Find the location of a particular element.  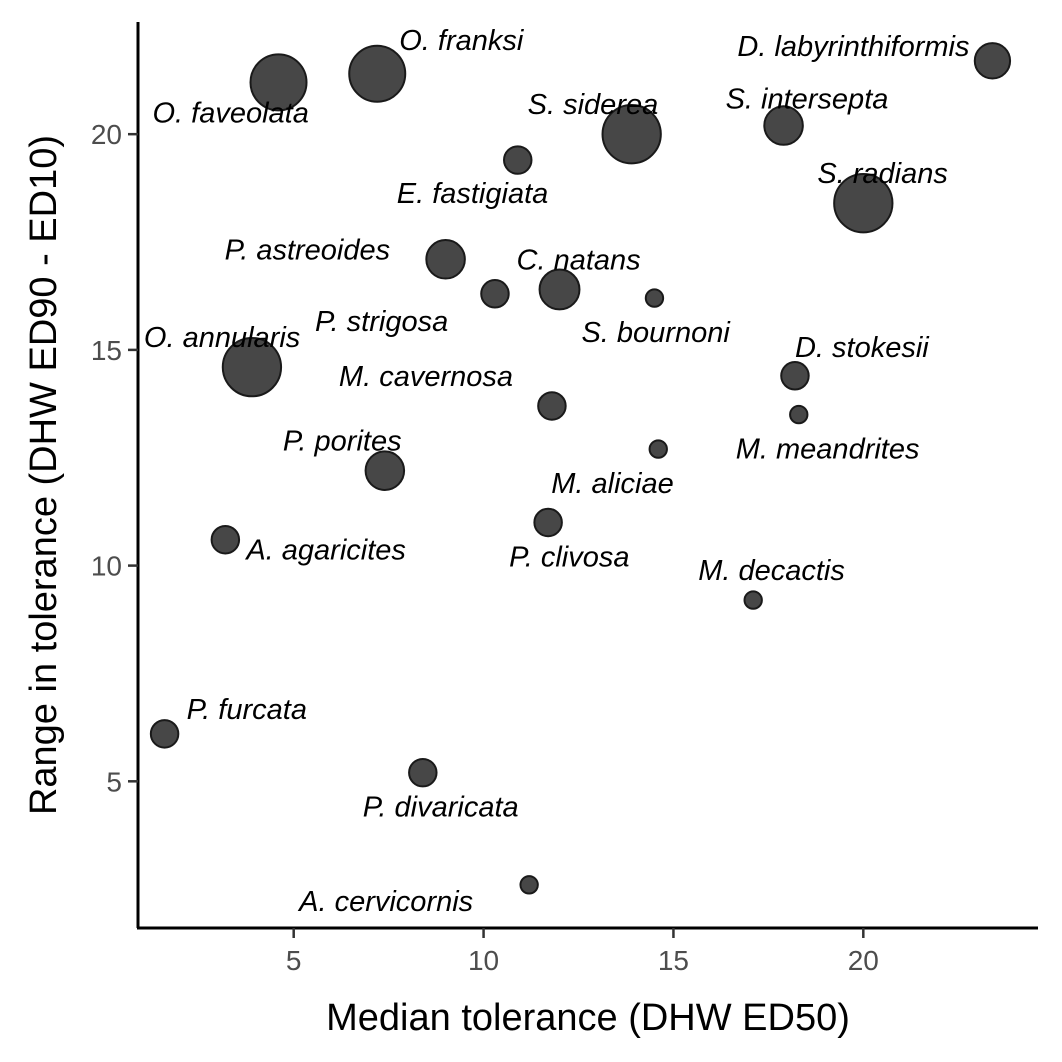

point-label: A. cervicornis is located at coordinates (385, 902).